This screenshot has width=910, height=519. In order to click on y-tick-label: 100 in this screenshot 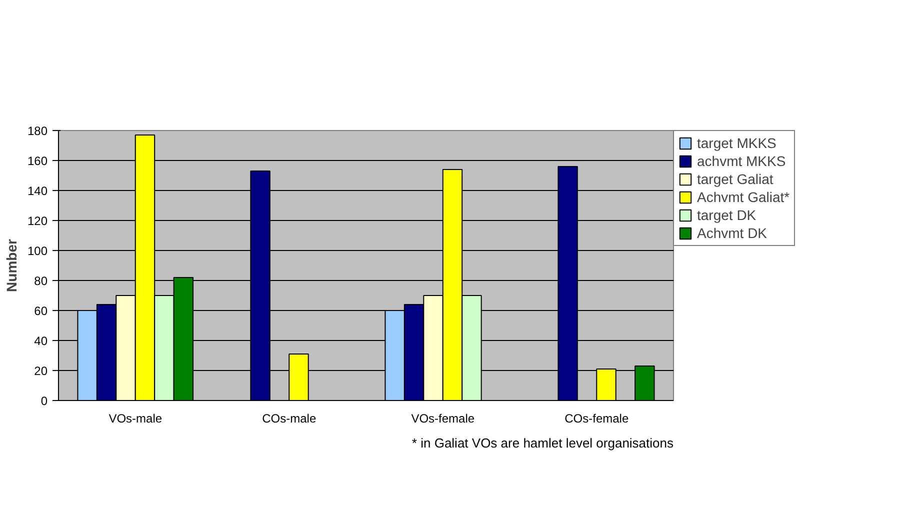, I will do `click(37, 251)`.